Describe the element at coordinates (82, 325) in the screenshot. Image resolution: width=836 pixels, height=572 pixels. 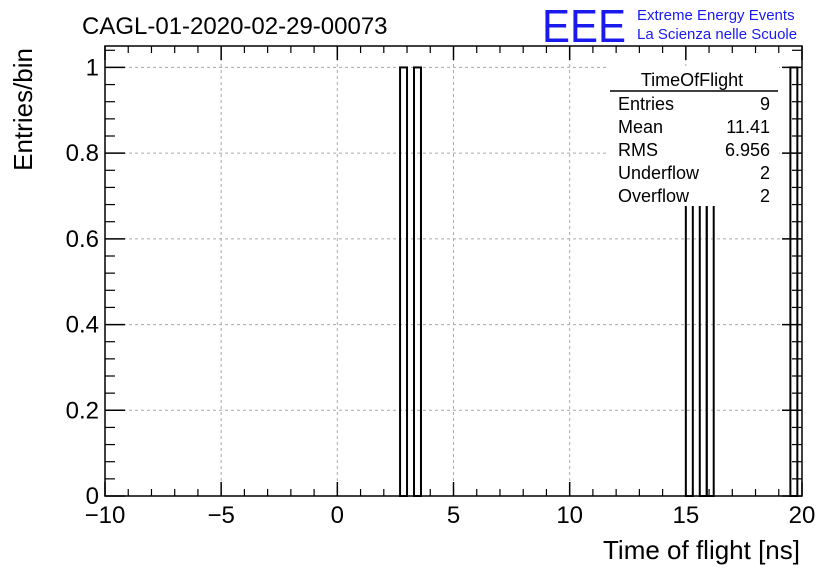
I see `y-tick-label: 0.4` at that location.